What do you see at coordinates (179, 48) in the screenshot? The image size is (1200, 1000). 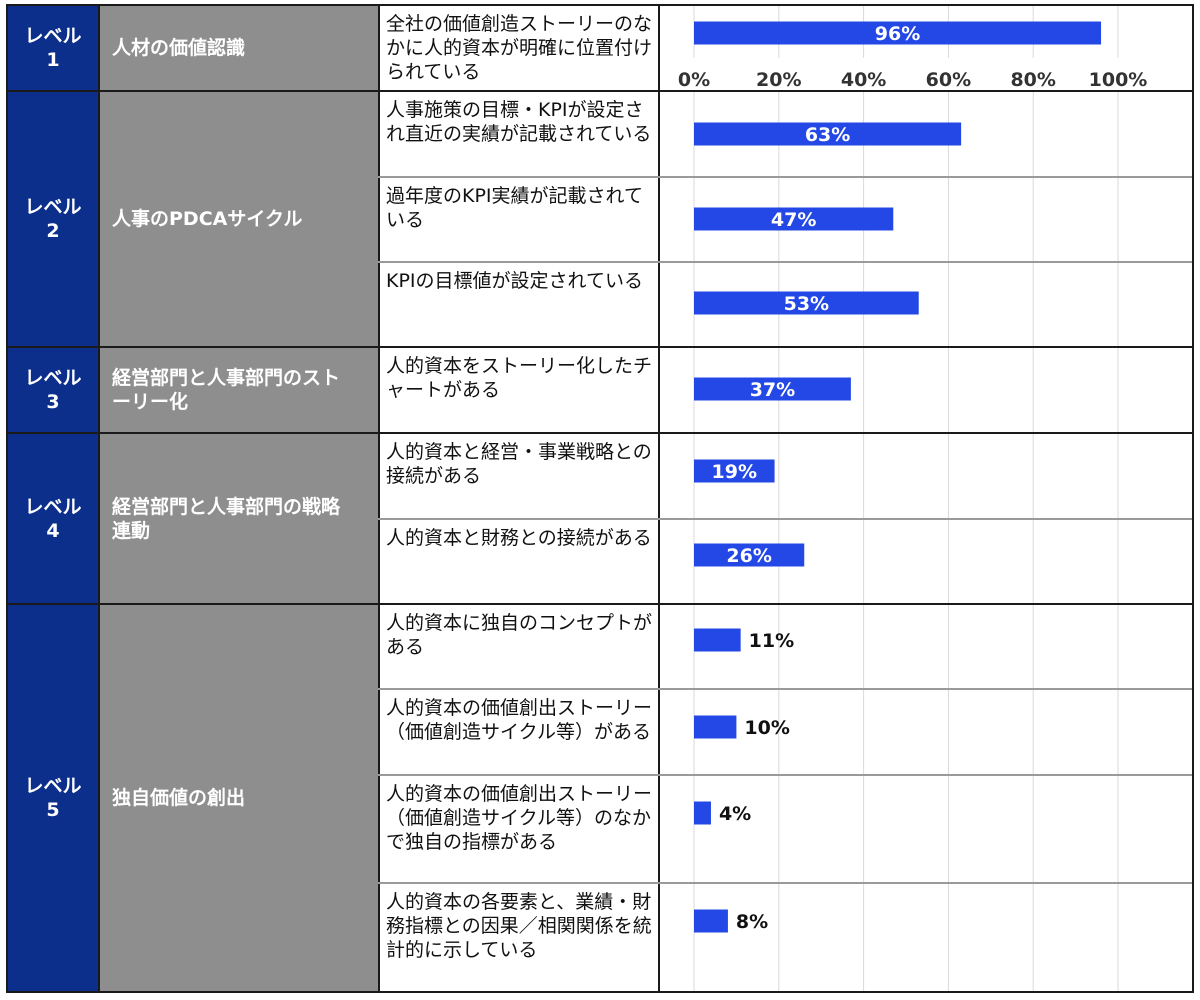 I see `category-label: 人材の価値認識` at bounding box center [179, 48].